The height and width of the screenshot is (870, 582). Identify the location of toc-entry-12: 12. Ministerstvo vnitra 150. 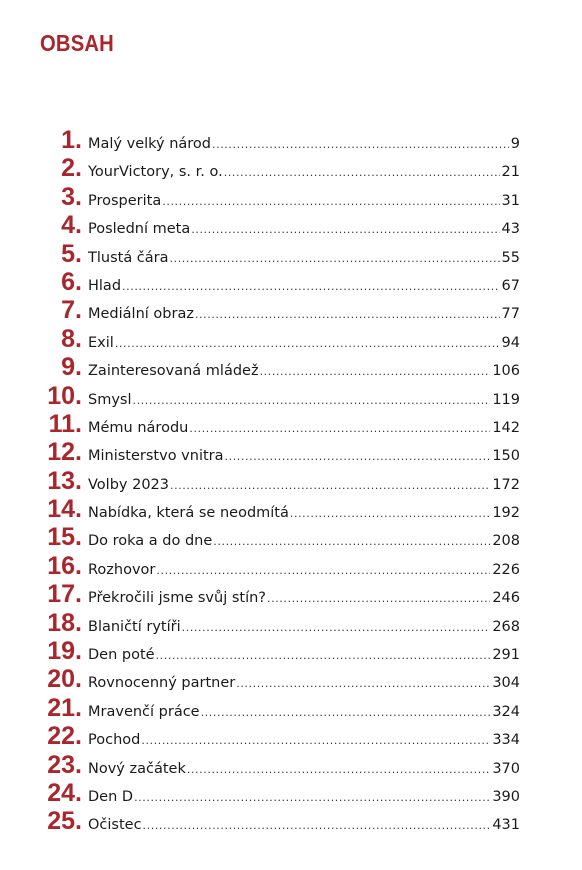
(280, 452).